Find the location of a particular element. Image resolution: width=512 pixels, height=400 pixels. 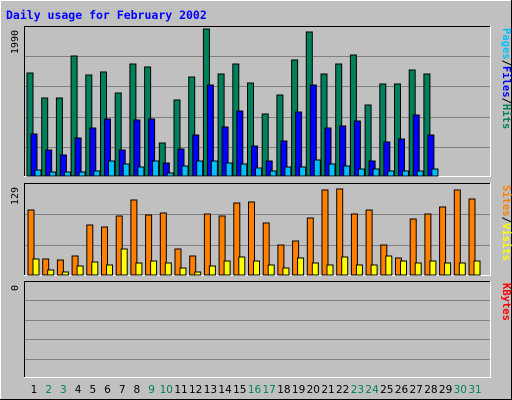

x-tick-label-day-20: 20 is located at coordinates (313, 390).